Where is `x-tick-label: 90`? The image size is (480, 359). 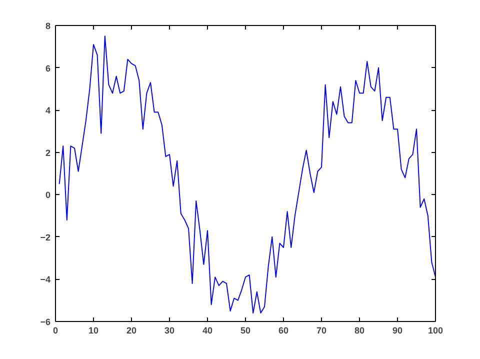
x-tick-label: 90 is located at coordinates (397, 331).